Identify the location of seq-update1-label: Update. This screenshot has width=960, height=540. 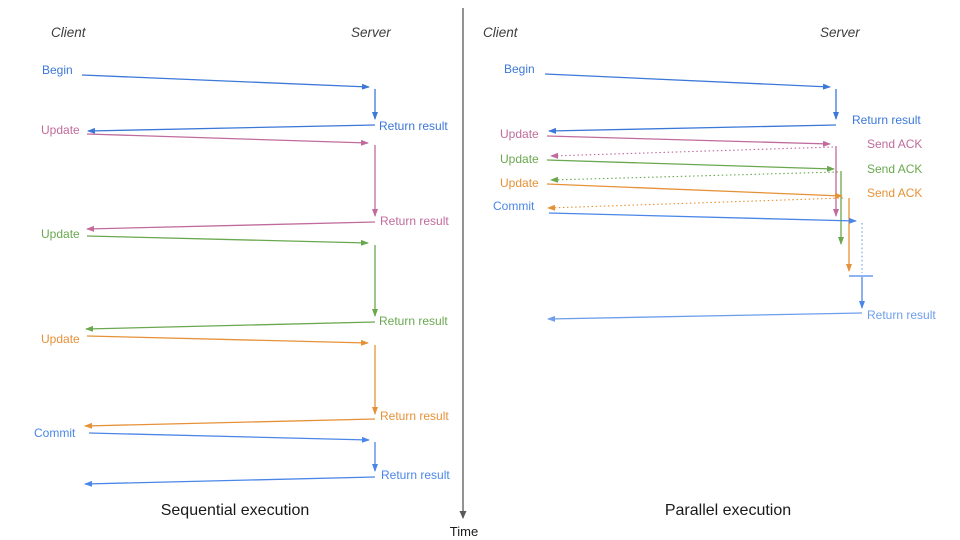
(60, 130).